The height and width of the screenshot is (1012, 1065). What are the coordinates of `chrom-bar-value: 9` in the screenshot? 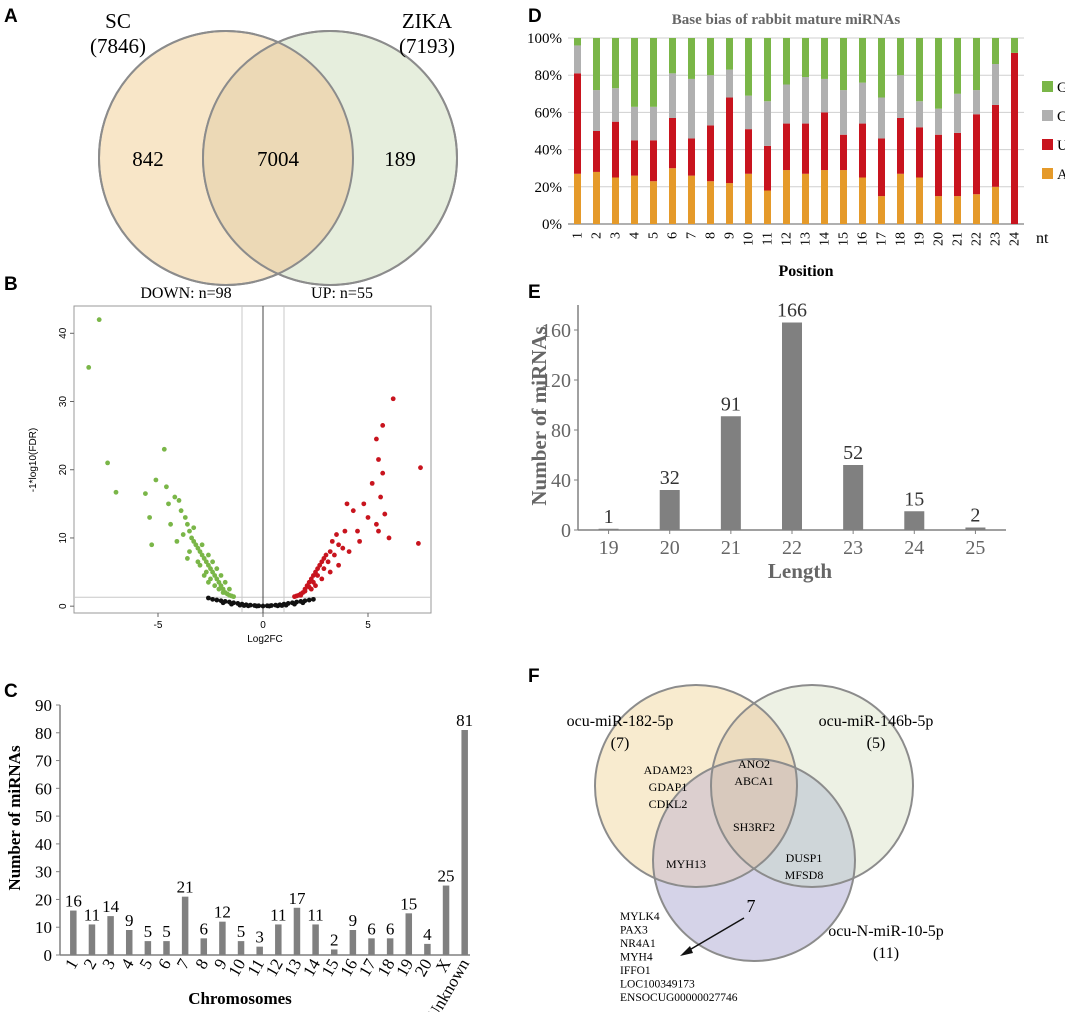 It's located at (353, 920).